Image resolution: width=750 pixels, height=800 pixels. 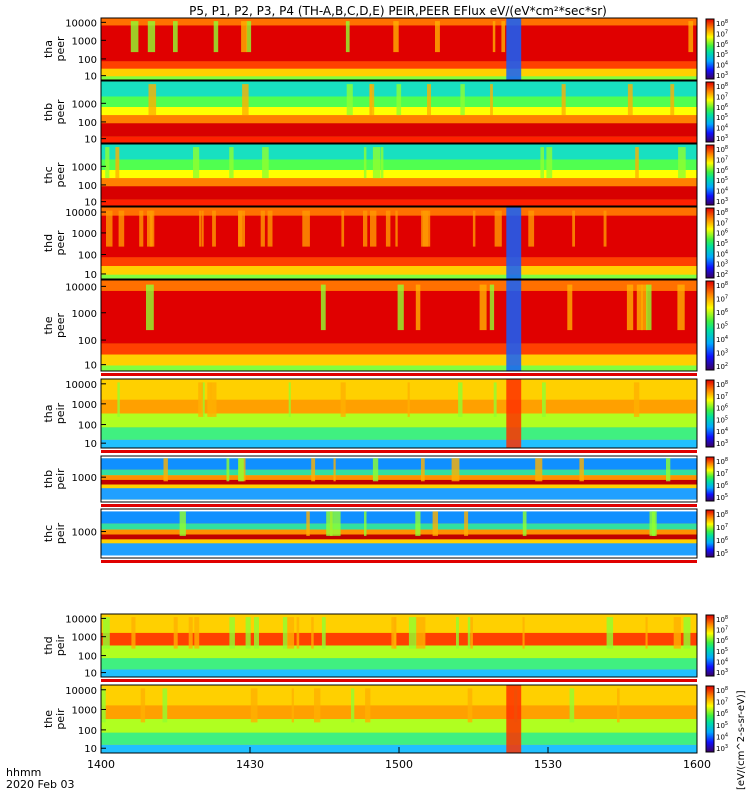 I want to click on y-tick-label: 1000, so click(x=84, y=710).